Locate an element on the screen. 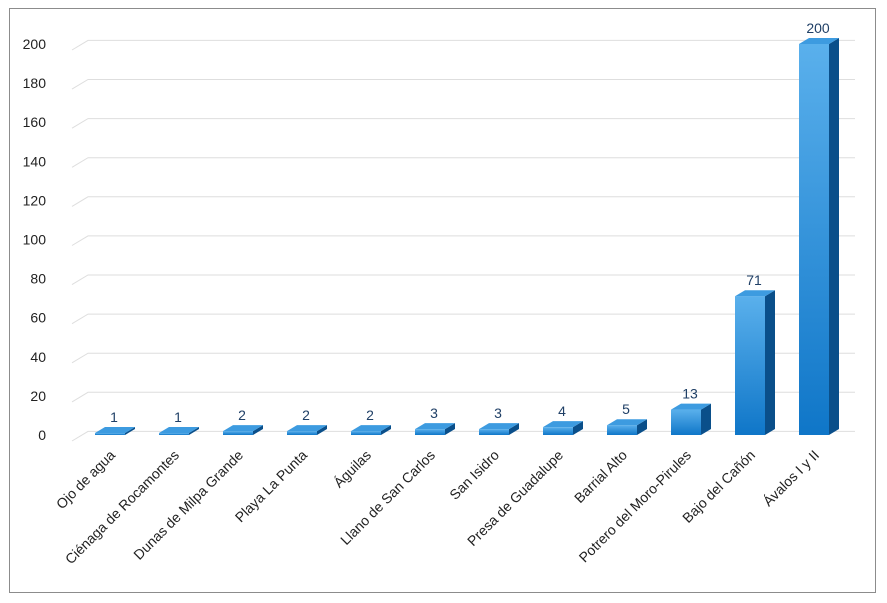  x-category-label: San Isidro is located at coordinates (474, 475).